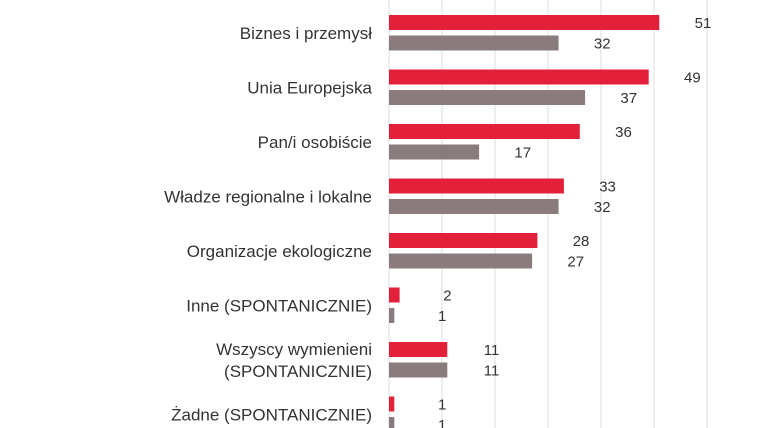  I want to click on category-label: Pan/i osobiście, so click(315, 142).